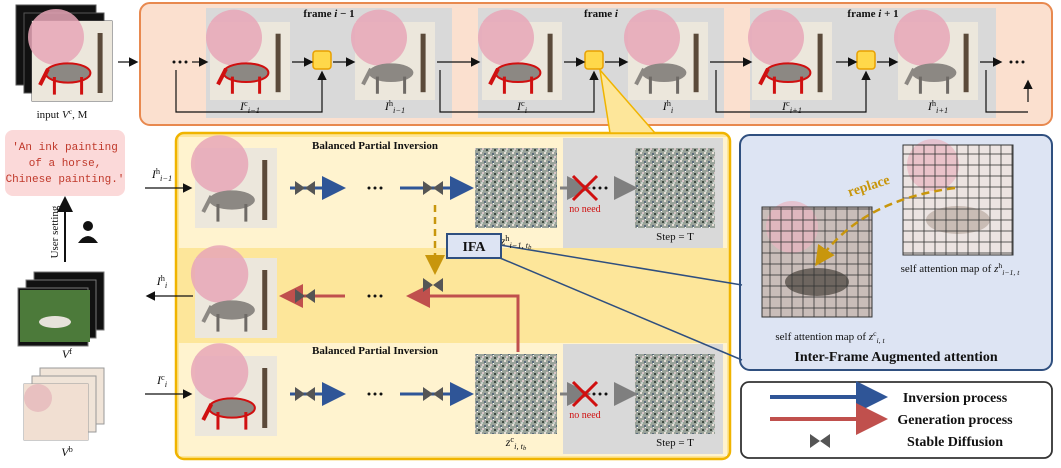 This screenshot has height=468, width=1061. I want to click on row-label: Ihi−1, so click(161, 175).